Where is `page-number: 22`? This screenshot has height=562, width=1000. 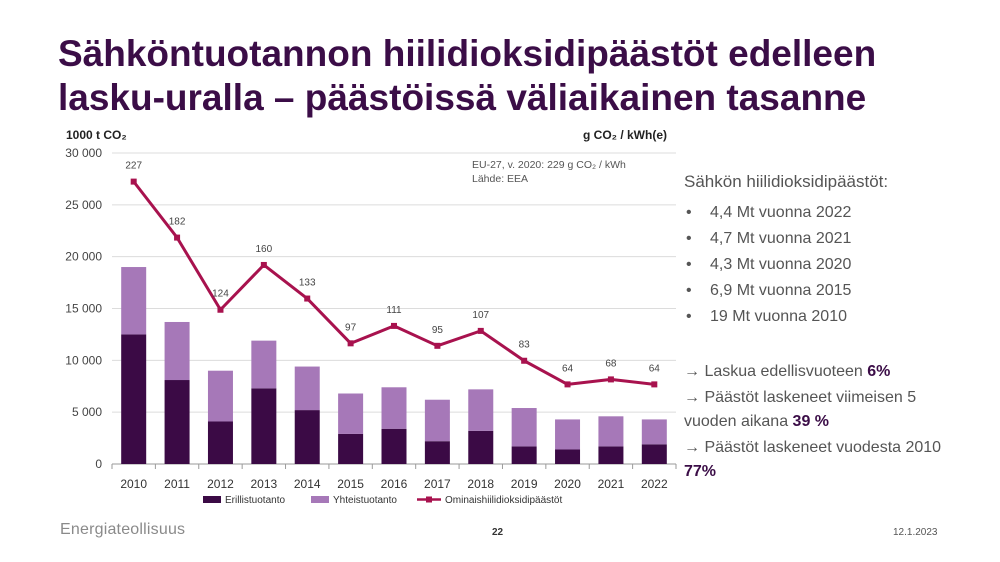
page-number: 22 is located at coordinates (498, 532).